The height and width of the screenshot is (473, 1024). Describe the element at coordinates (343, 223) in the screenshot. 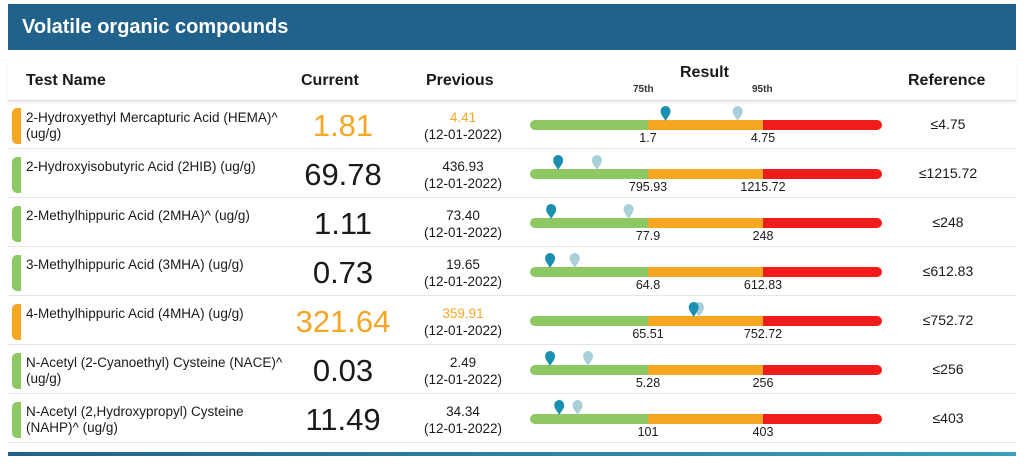

I see `current-value: 1.11` at that location.